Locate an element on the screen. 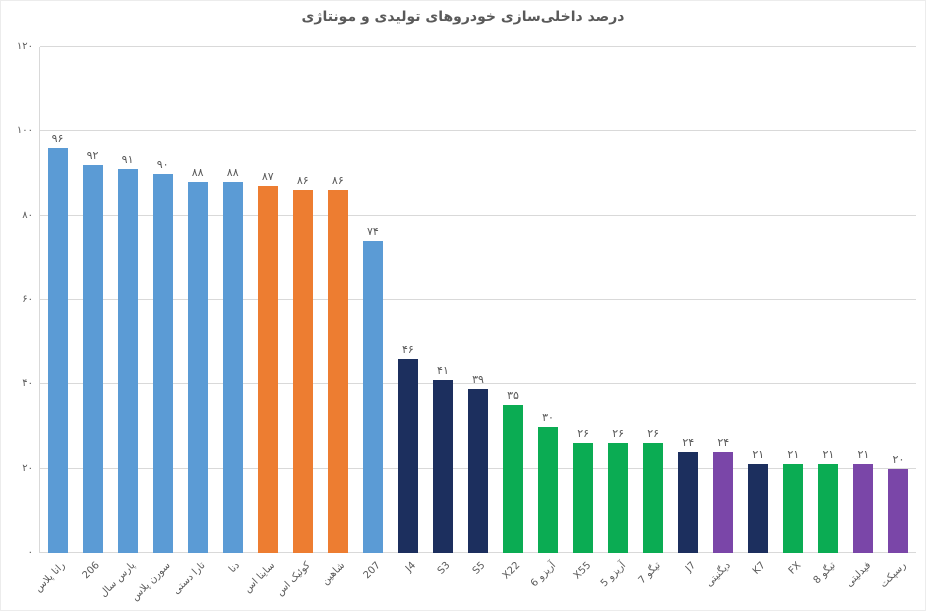 The image size is (926, 611). bar-value-label: ۷۴ is located at coordinates (372, 231).